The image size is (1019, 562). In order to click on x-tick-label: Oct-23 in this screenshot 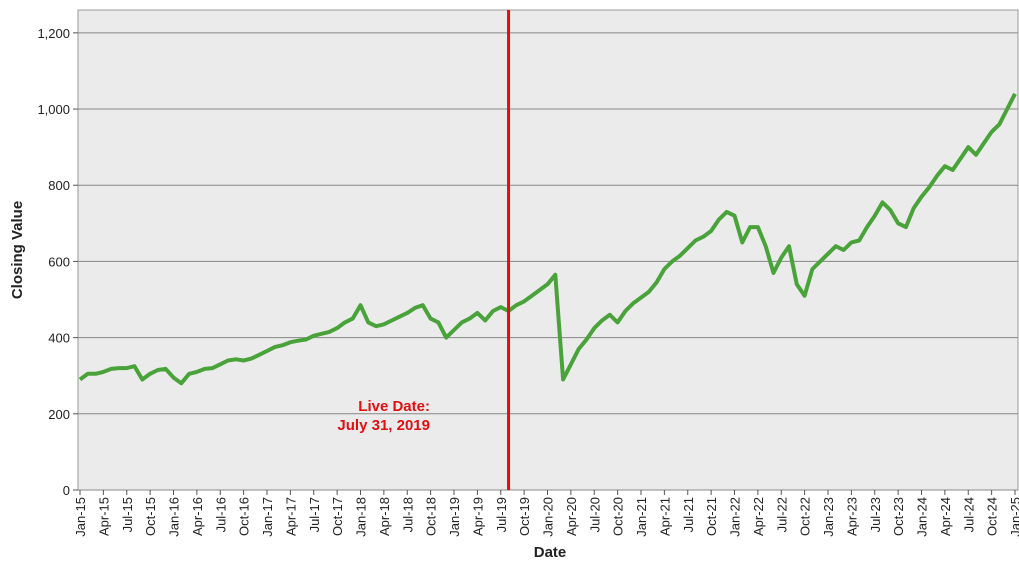, I will do `click(898, 516)`.